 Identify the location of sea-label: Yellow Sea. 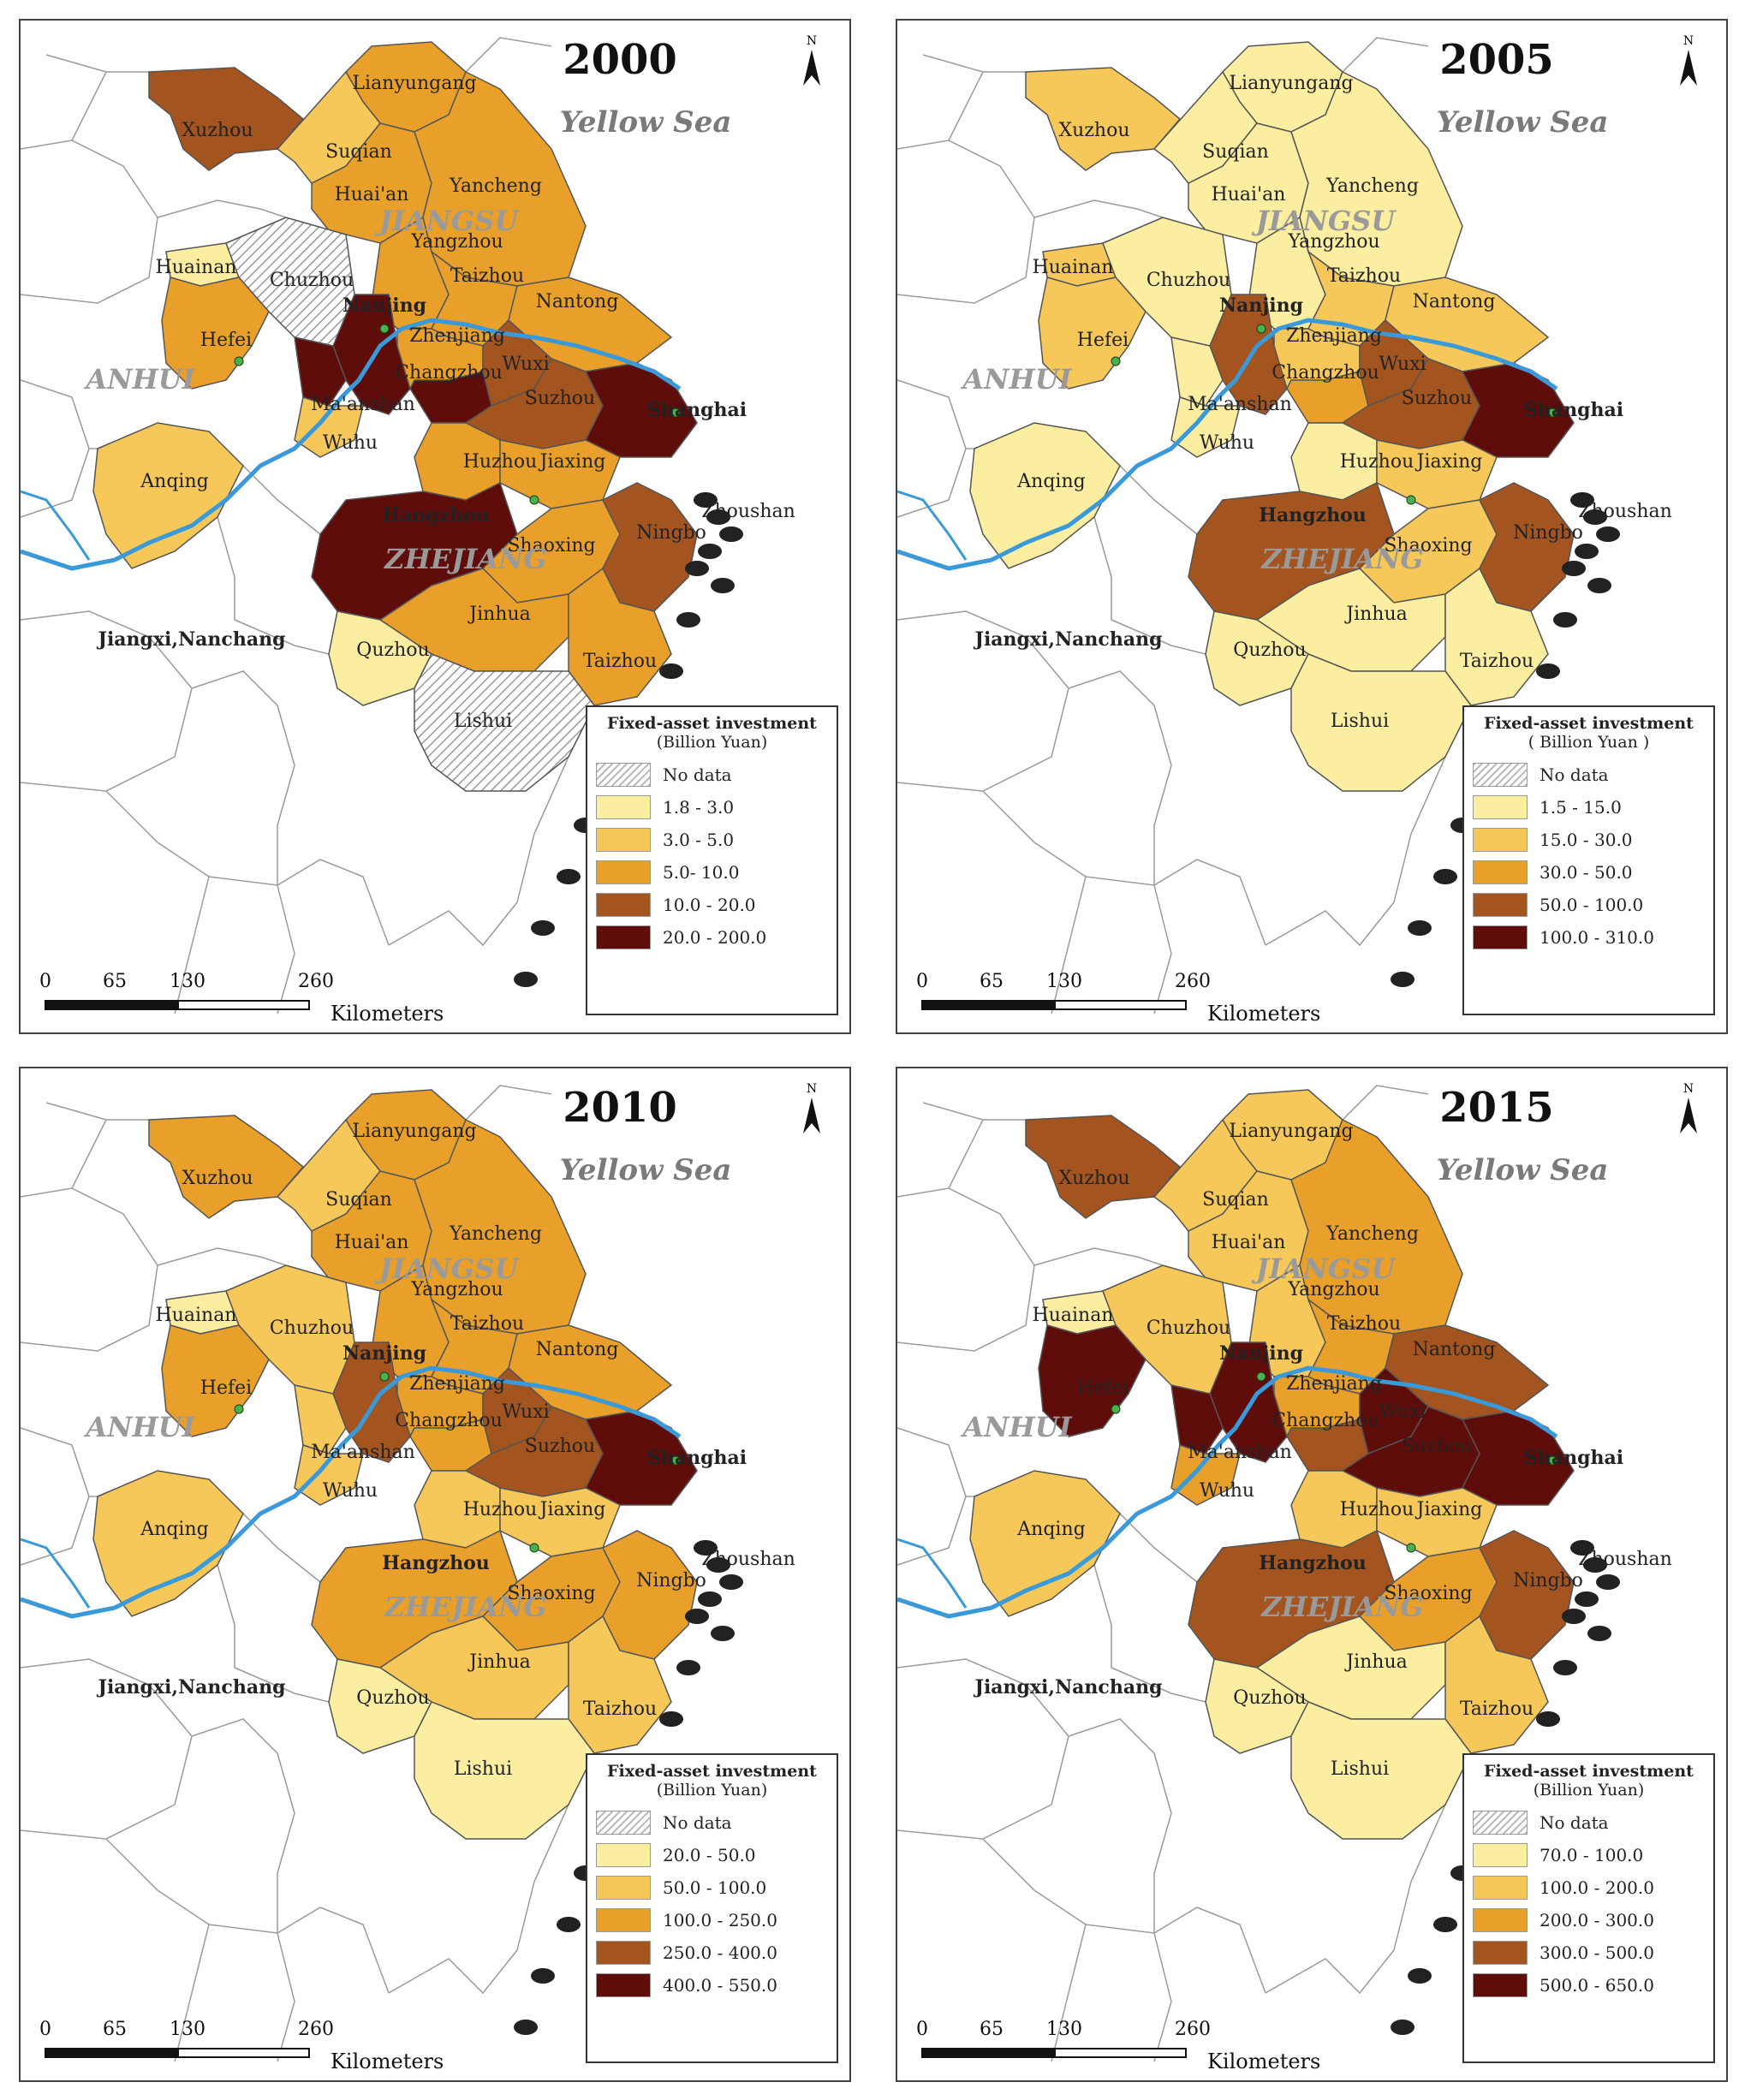
(646, 122).